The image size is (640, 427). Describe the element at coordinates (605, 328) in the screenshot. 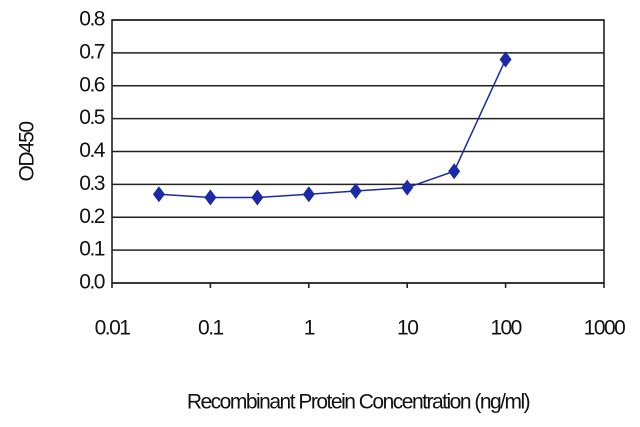

I see `x-tick-label: 1000` at that location.